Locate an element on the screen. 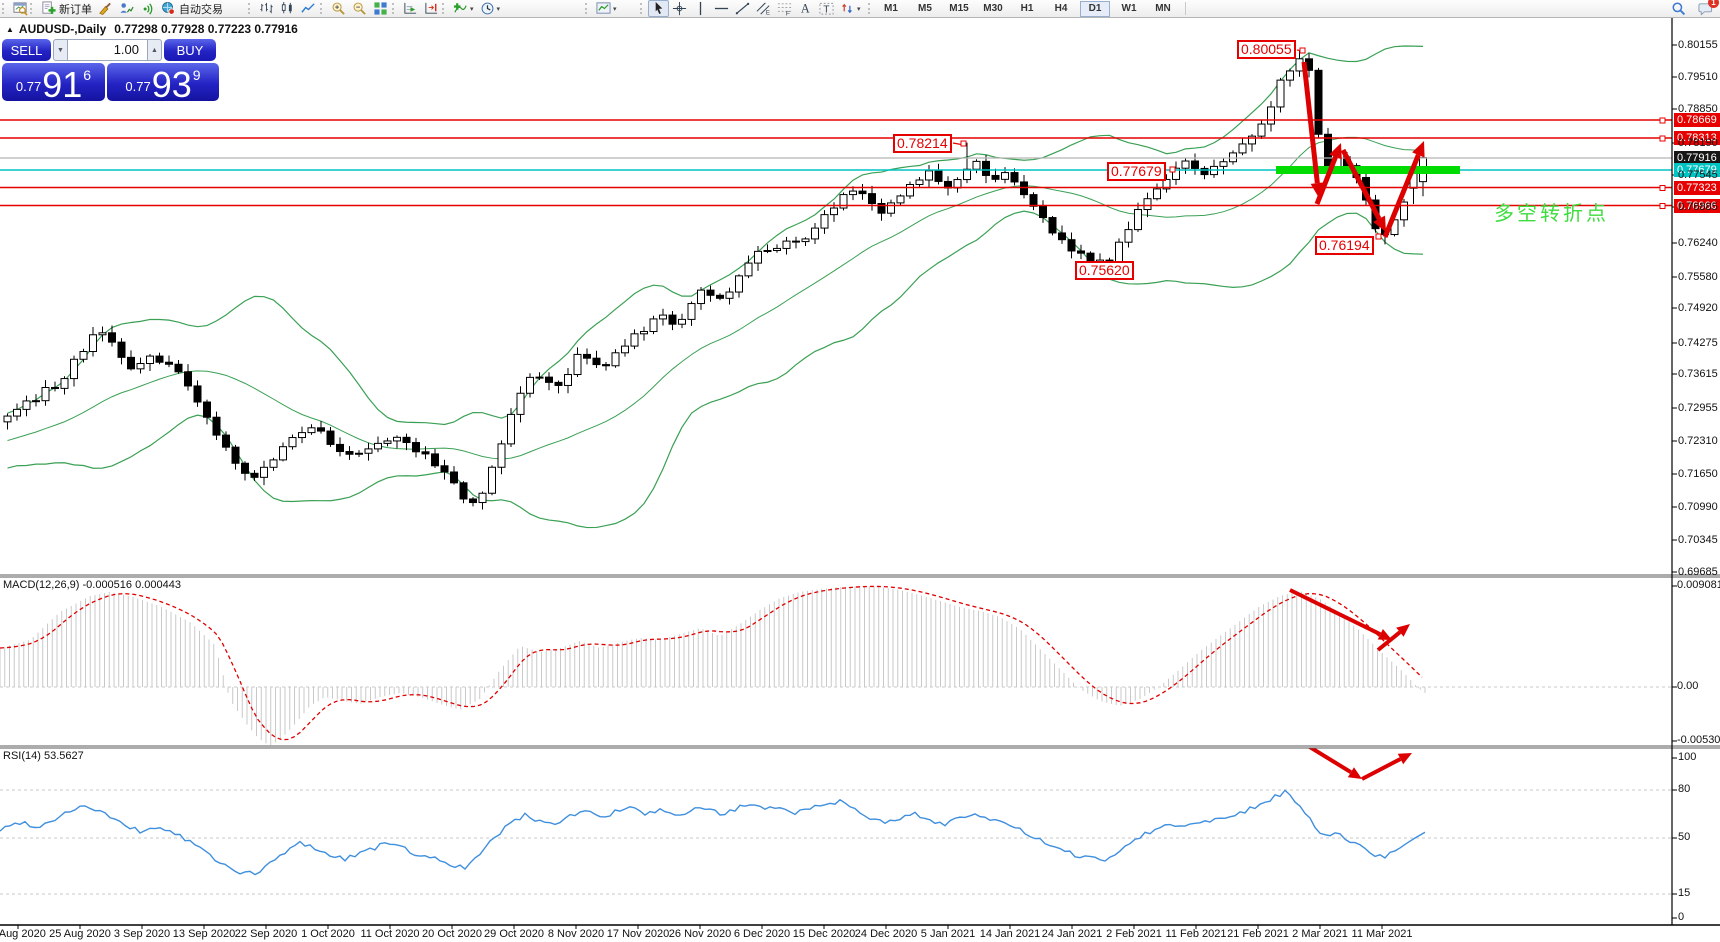 The image size is (1720, 942). toolbar-group-system is located at coordinates (16, 8).